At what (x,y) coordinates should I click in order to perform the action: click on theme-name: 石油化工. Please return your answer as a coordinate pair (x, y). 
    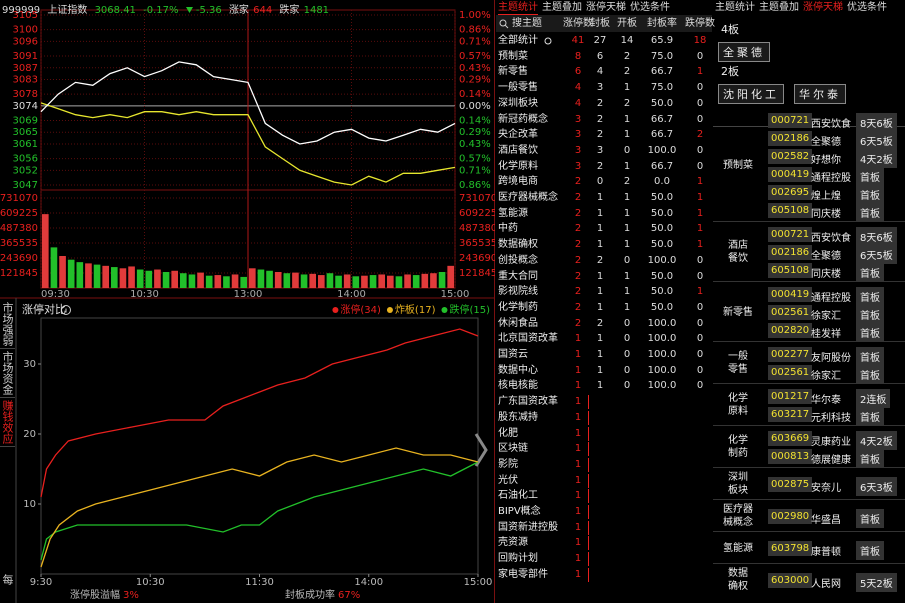
    Looking at the image, I should click on (518, 496).